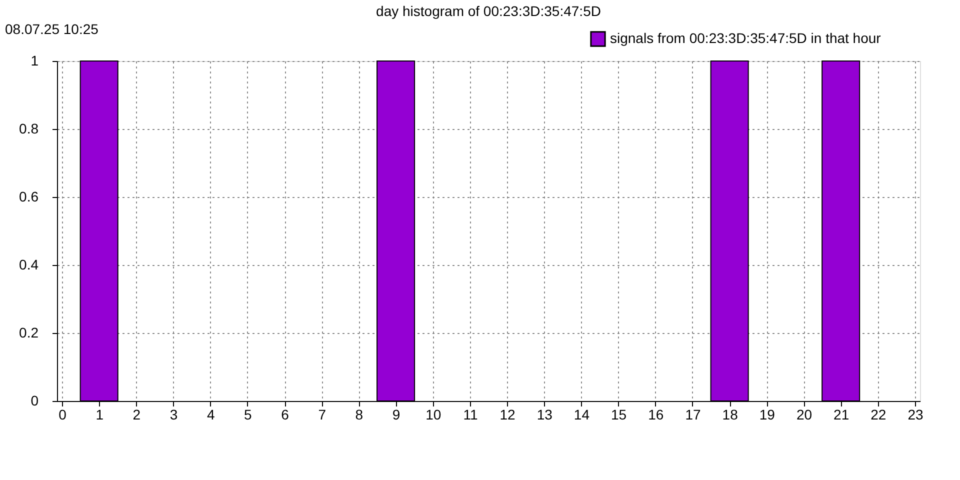 The image size is (960, 480). What do you see at coordinates (544, 414) in the screenshot?
I see `x-tick-label: 13` at bounding box center [544, 414].